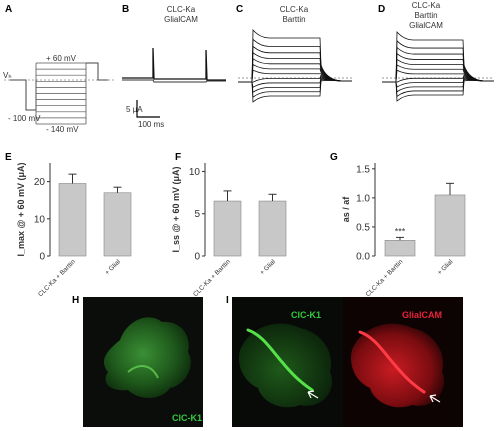 Image resolution: width=500 pixels, height=431 pixels. Describe the element at coordinates (294, 9) in the screenshot. I see `panel-c-title-line1: CLC-Ka` at that location.